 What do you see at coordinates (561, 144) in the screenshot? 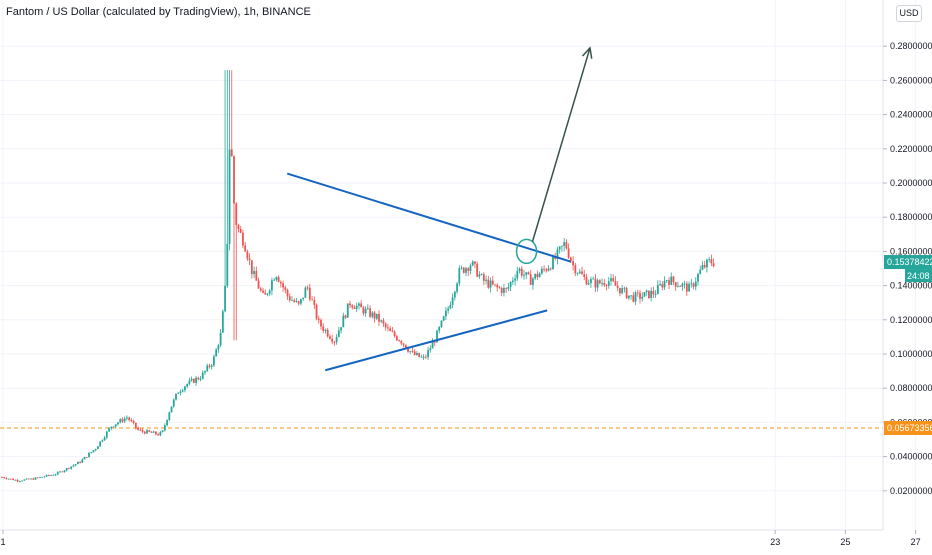
I see `breakout-arrow` at bounding box center [561, 144].